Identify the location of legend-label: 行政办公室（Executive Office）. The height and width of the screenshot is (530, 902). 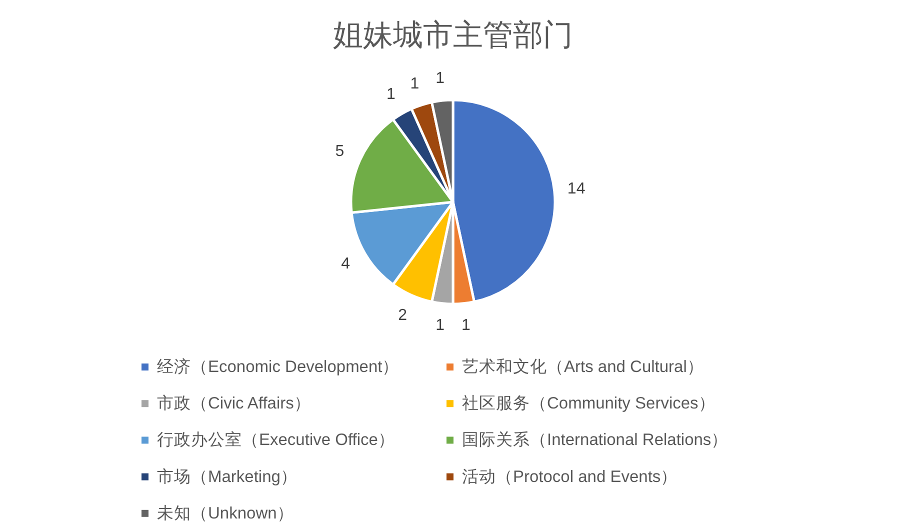
(276, 440).